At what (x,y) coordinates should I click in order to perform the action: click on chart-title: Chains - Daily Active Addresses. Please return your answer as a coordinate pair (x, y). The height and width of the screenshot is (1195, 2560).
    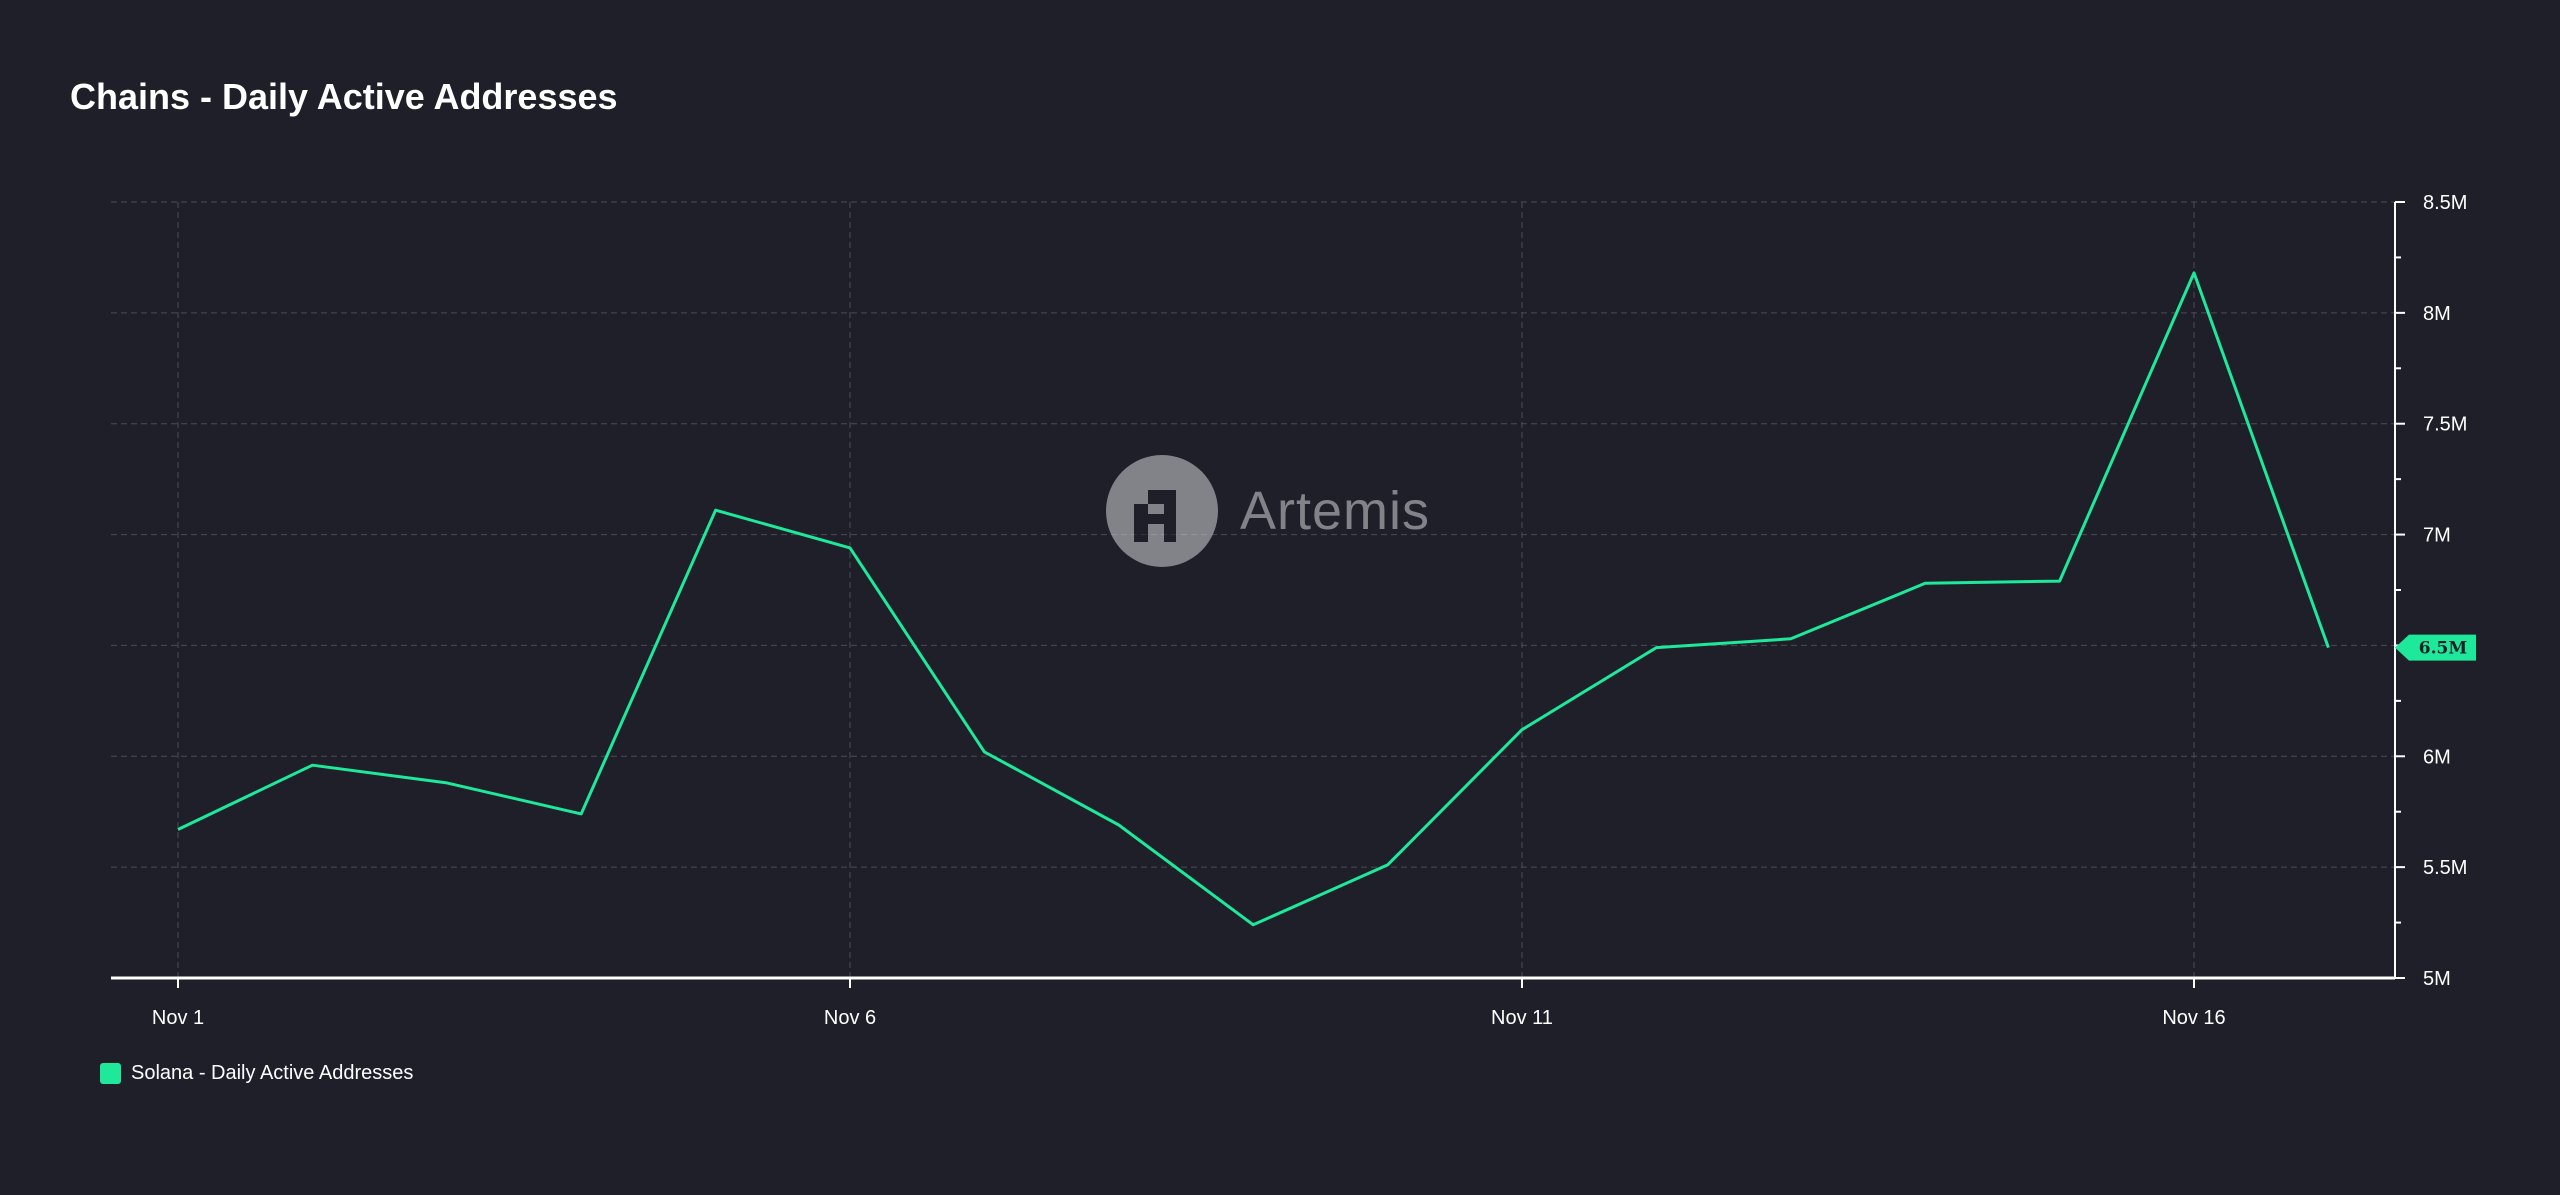
    Looking at the image, I should click on (344, 96).